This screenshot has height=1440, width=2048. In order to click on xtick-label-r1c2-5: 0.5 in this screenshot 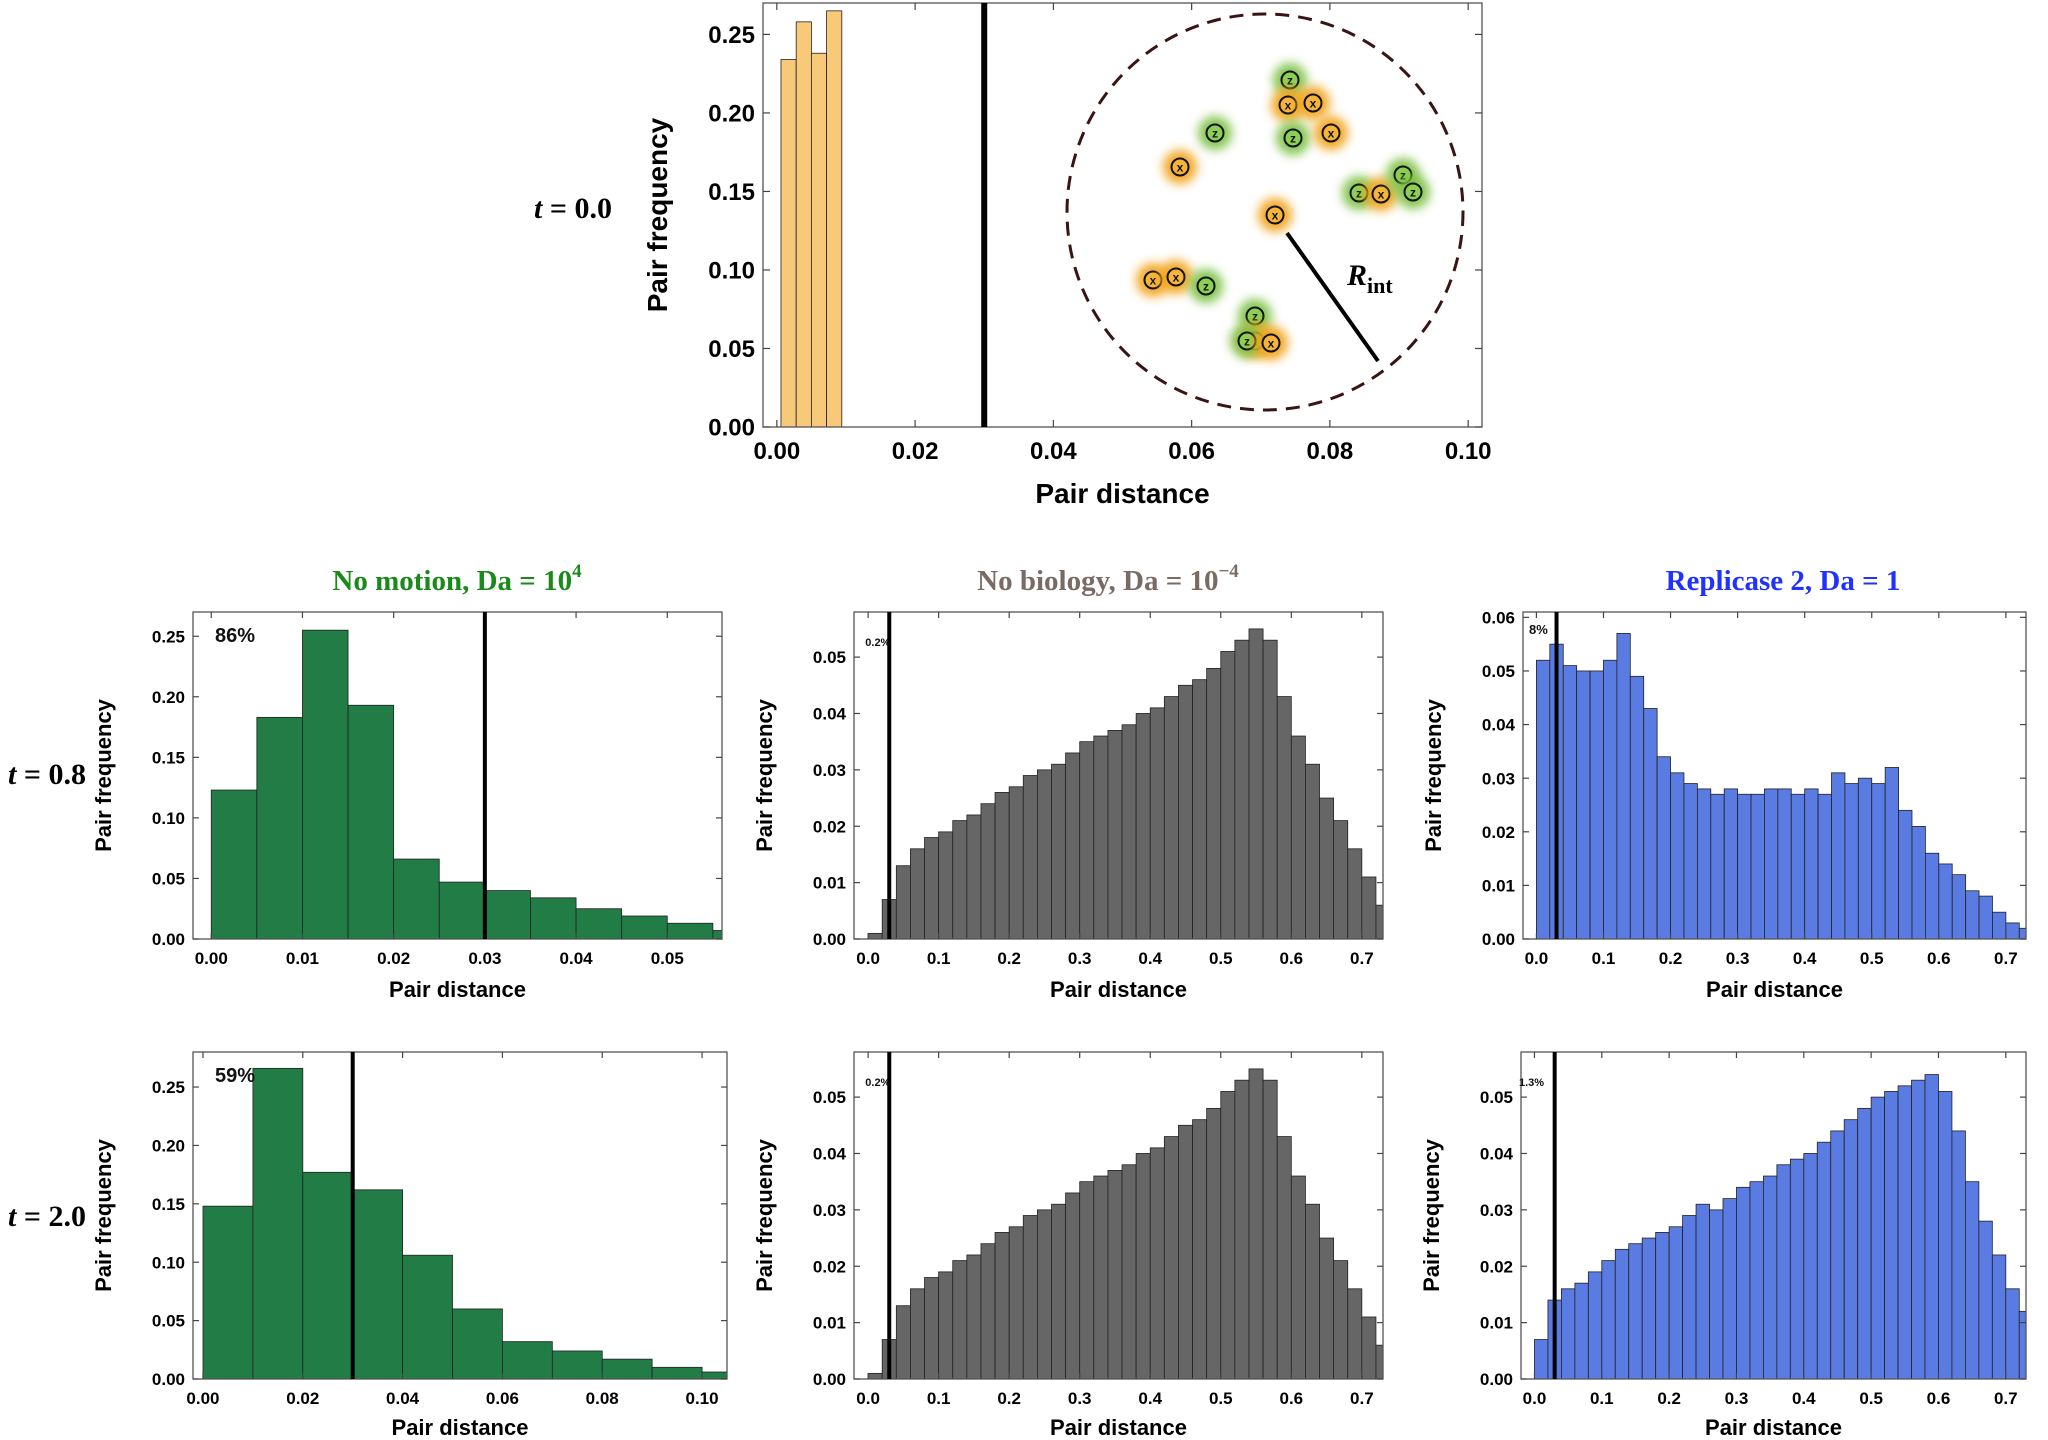, I will do `click(1221, 958)`.